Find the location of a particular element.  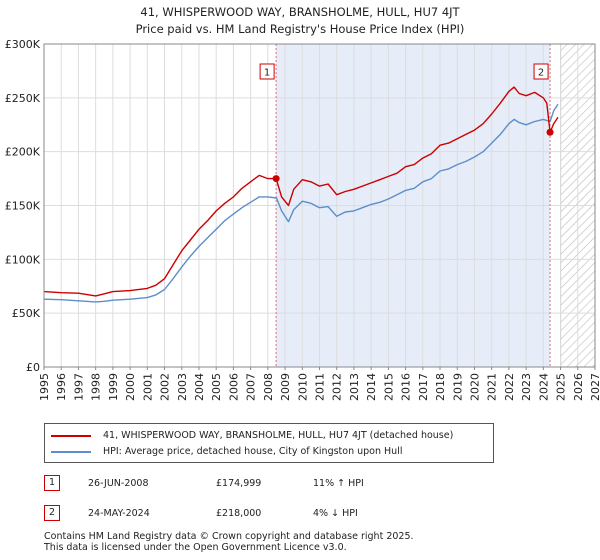

legend-hpi-swatch is located at coordinates (71, 451).